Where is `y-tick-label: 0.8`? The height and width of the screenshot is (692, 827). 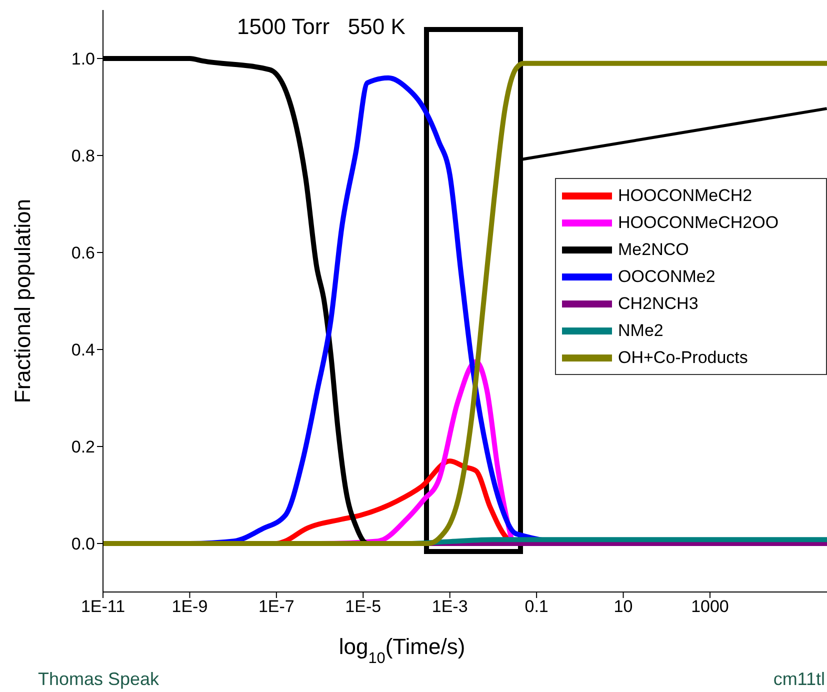
y-tick-label: 0.8 is located at coordinates (83, 156).